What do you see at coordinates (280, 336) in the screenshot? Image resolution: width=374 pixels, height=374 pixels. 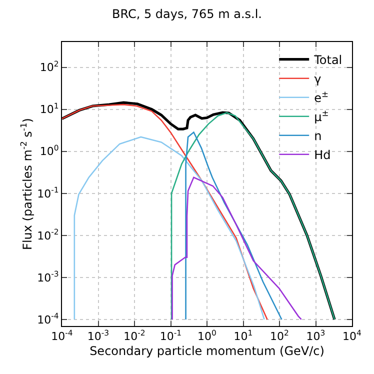 I see `x-tick-label: 10$^{2}$` at bounding box center [280, 336].